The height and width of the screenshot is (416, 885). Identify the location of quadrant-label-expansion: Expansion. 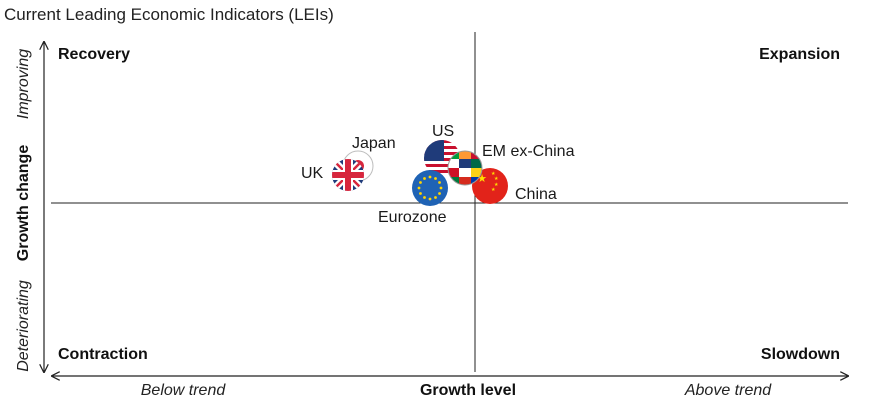
(799, 54).